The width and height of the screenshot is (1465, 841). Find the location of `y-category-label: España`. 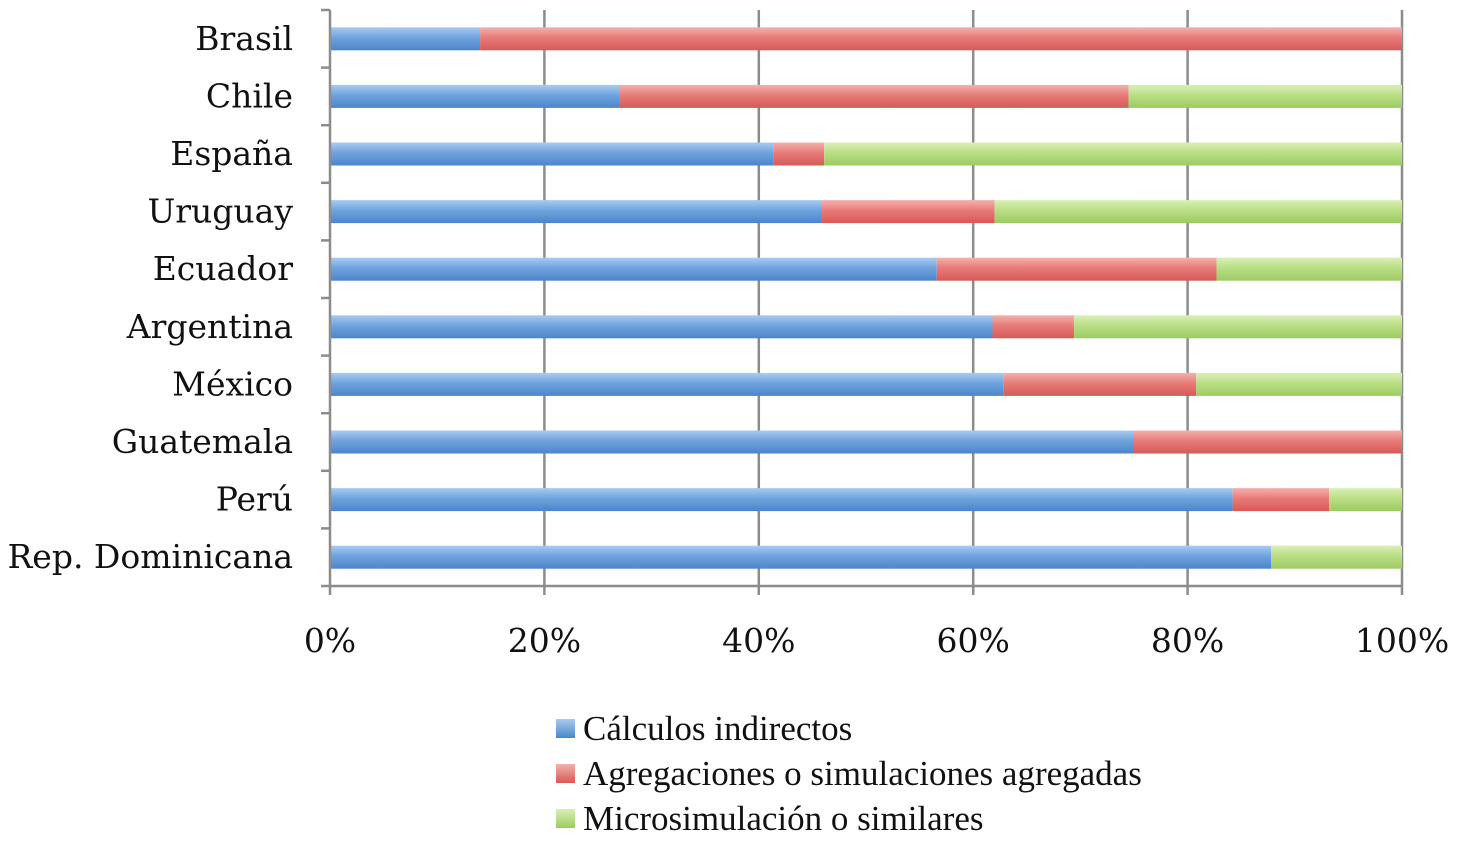

y-category-label: España is located at coordinates (231, 153).